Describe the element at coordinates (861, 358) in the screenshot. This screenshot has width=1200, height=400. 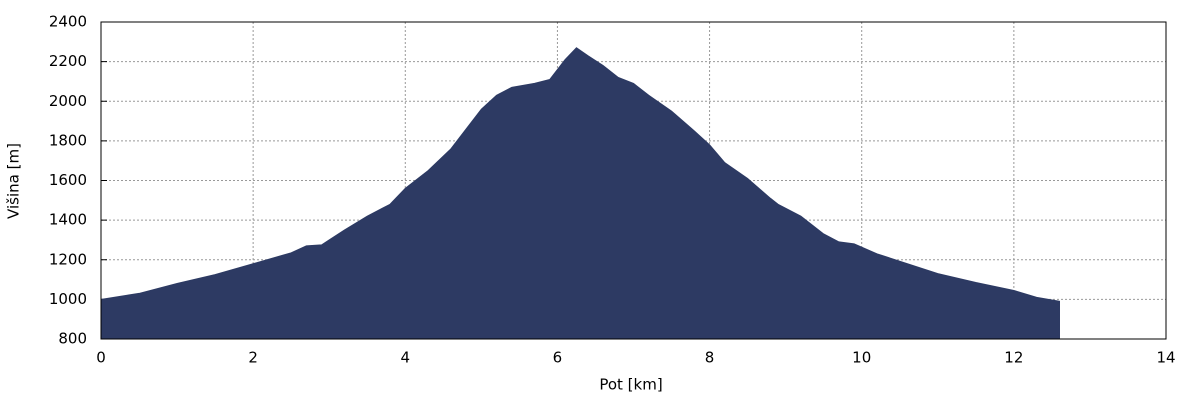
I see `x-tick-label: 10` at that location.